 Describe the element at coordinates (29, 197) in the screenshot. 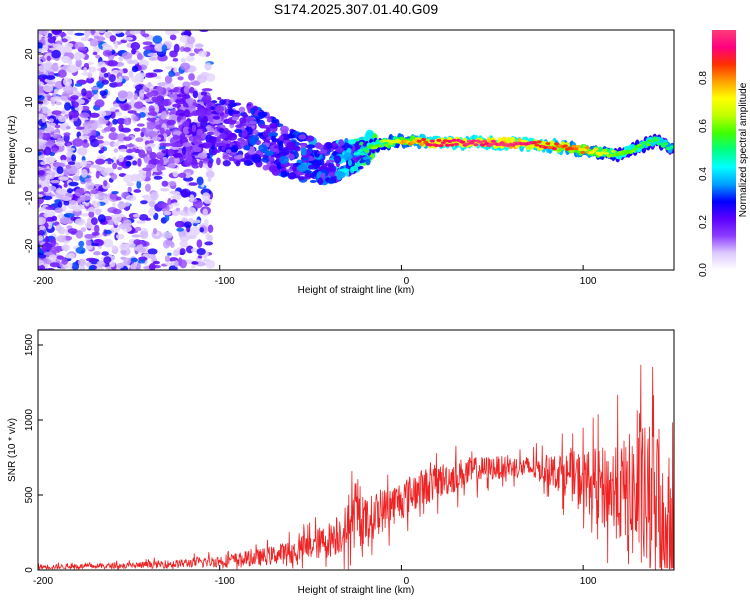

I see `heatmap-y-tick-label: -10` at that location.